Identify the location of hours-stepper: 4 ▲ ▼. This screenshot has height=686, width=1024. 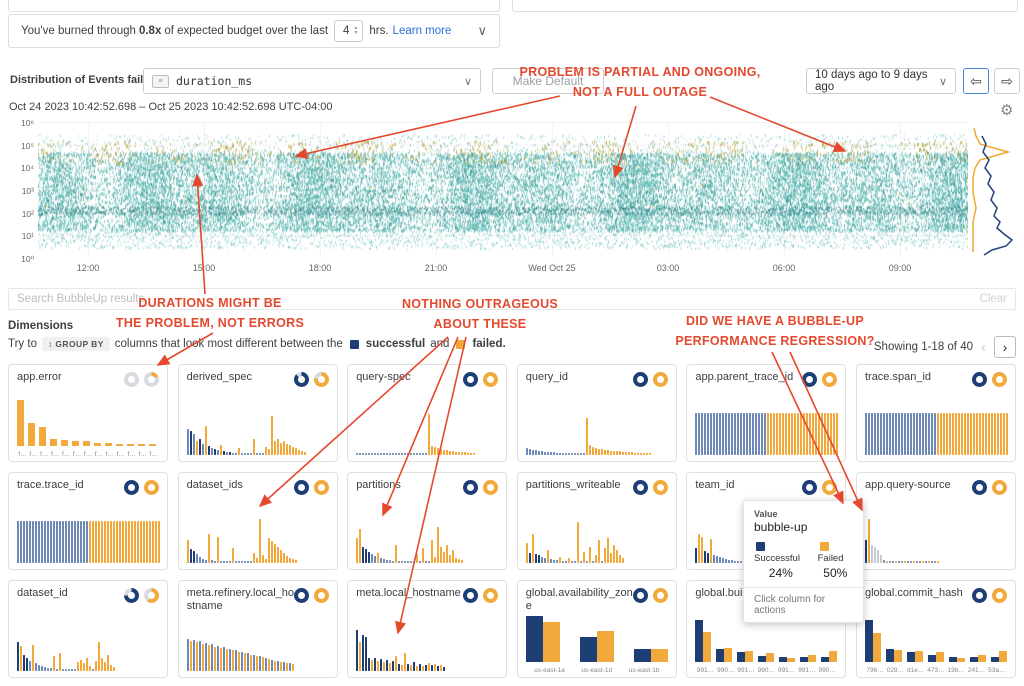
(349, 31).